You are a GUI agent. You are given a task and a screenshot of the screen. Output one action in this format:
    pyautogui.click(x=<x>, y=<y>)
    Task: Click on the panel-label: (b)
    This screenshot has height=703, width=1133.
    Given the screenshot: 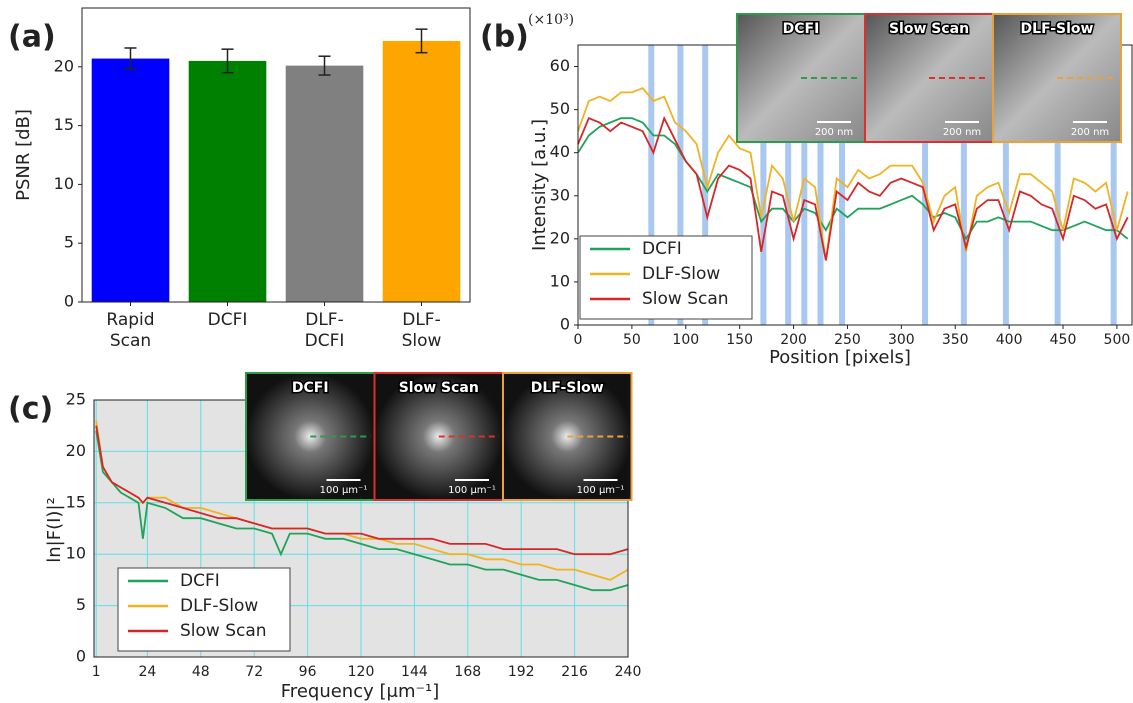 What is the action you would take?
    pyautogui.click(x=504, y=37)
    